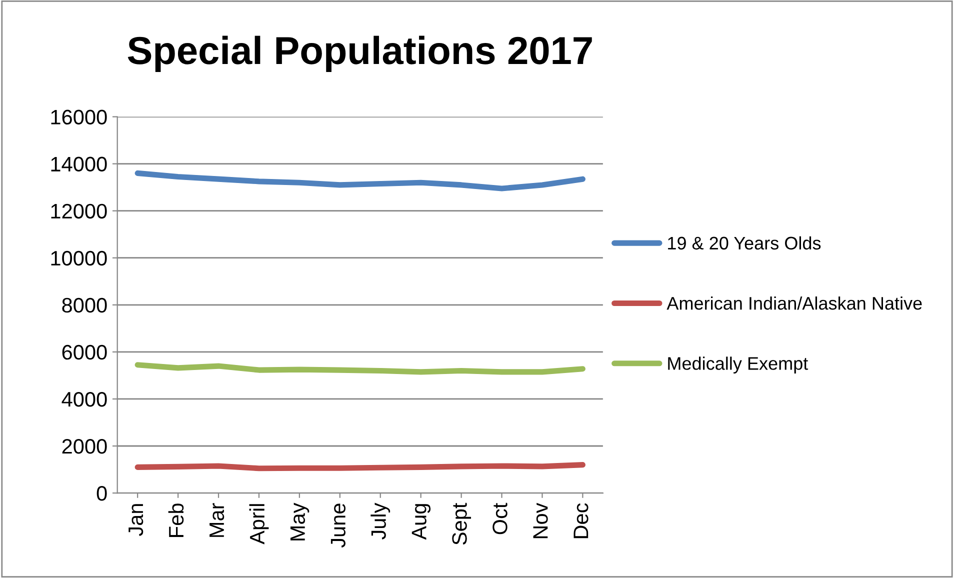 The image size is (954, 578). What do you see at coordinates (259, 524) in the screenshot?
I see `x-tick-label: April` at bounding box center [259, 524].